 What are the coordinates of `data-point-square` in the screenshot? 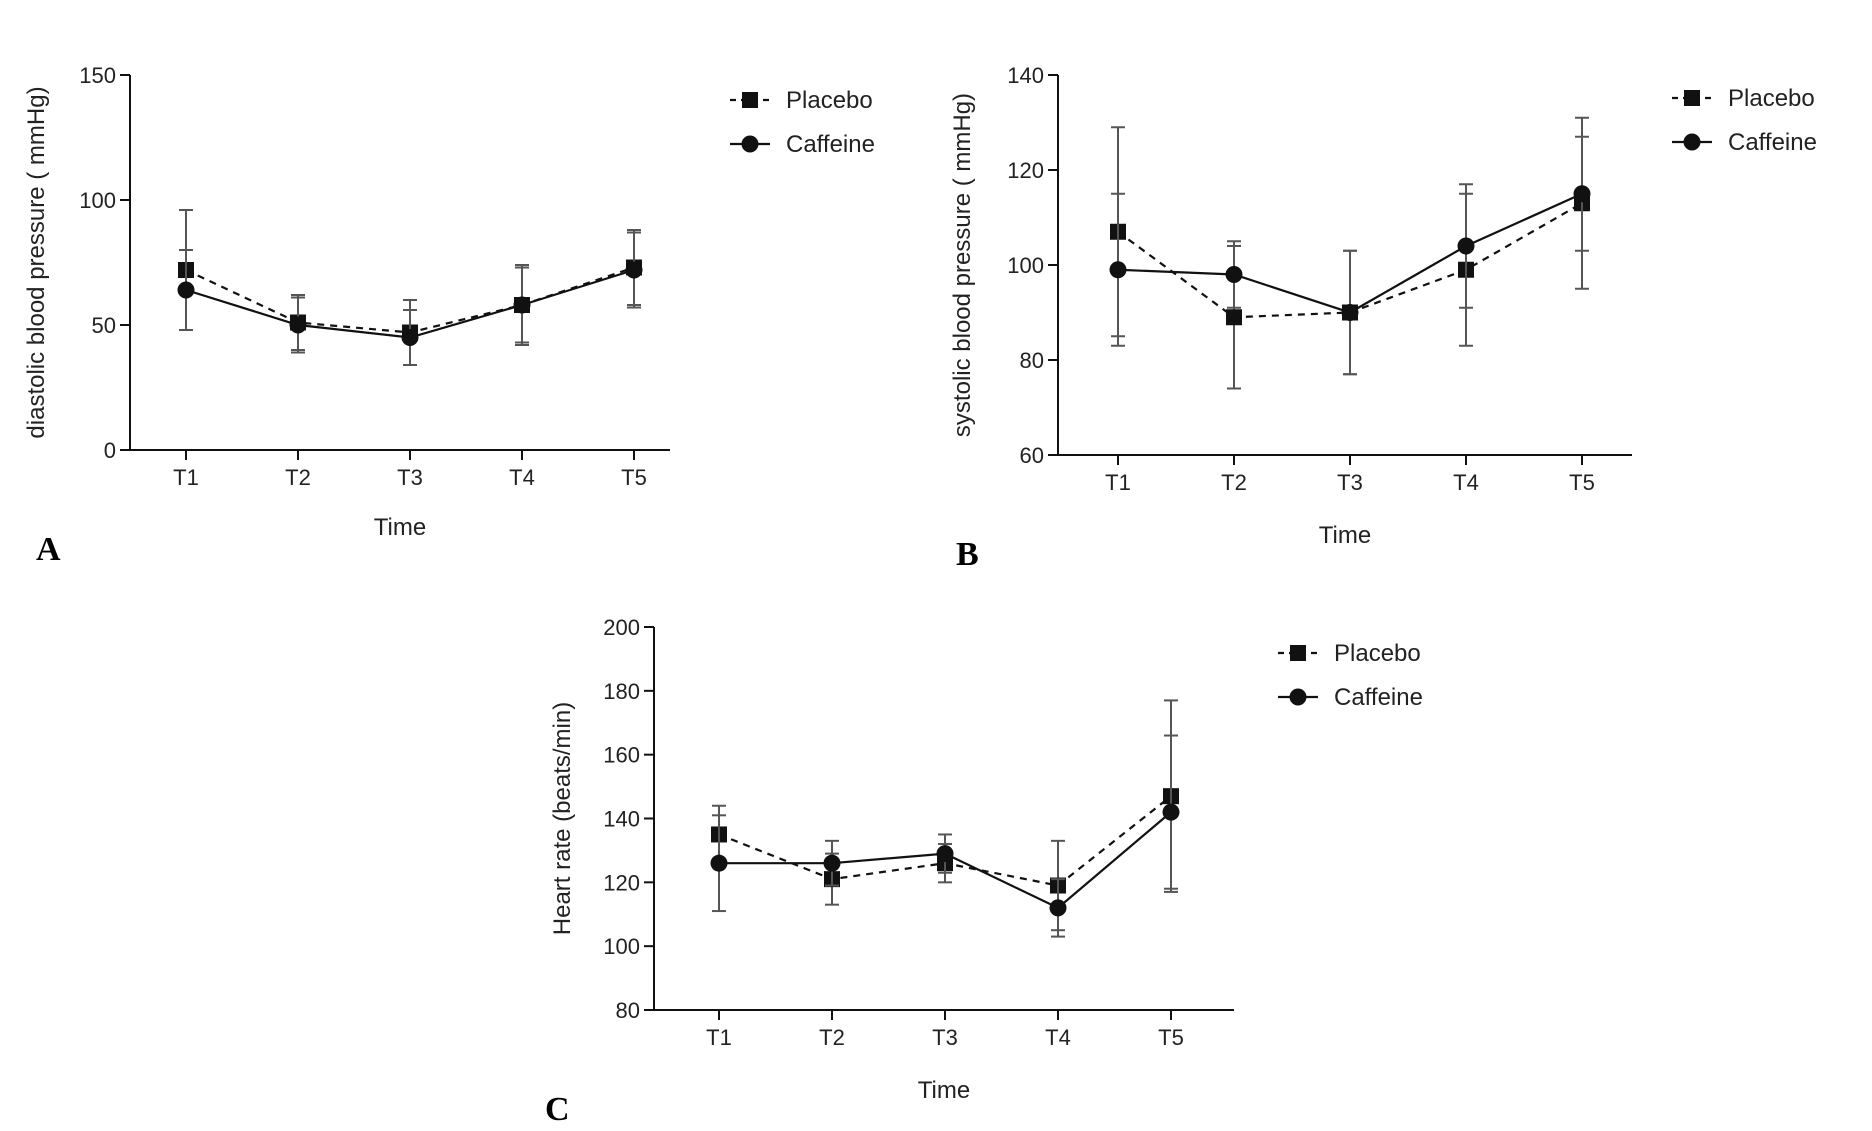 It's located at (1234, 317).